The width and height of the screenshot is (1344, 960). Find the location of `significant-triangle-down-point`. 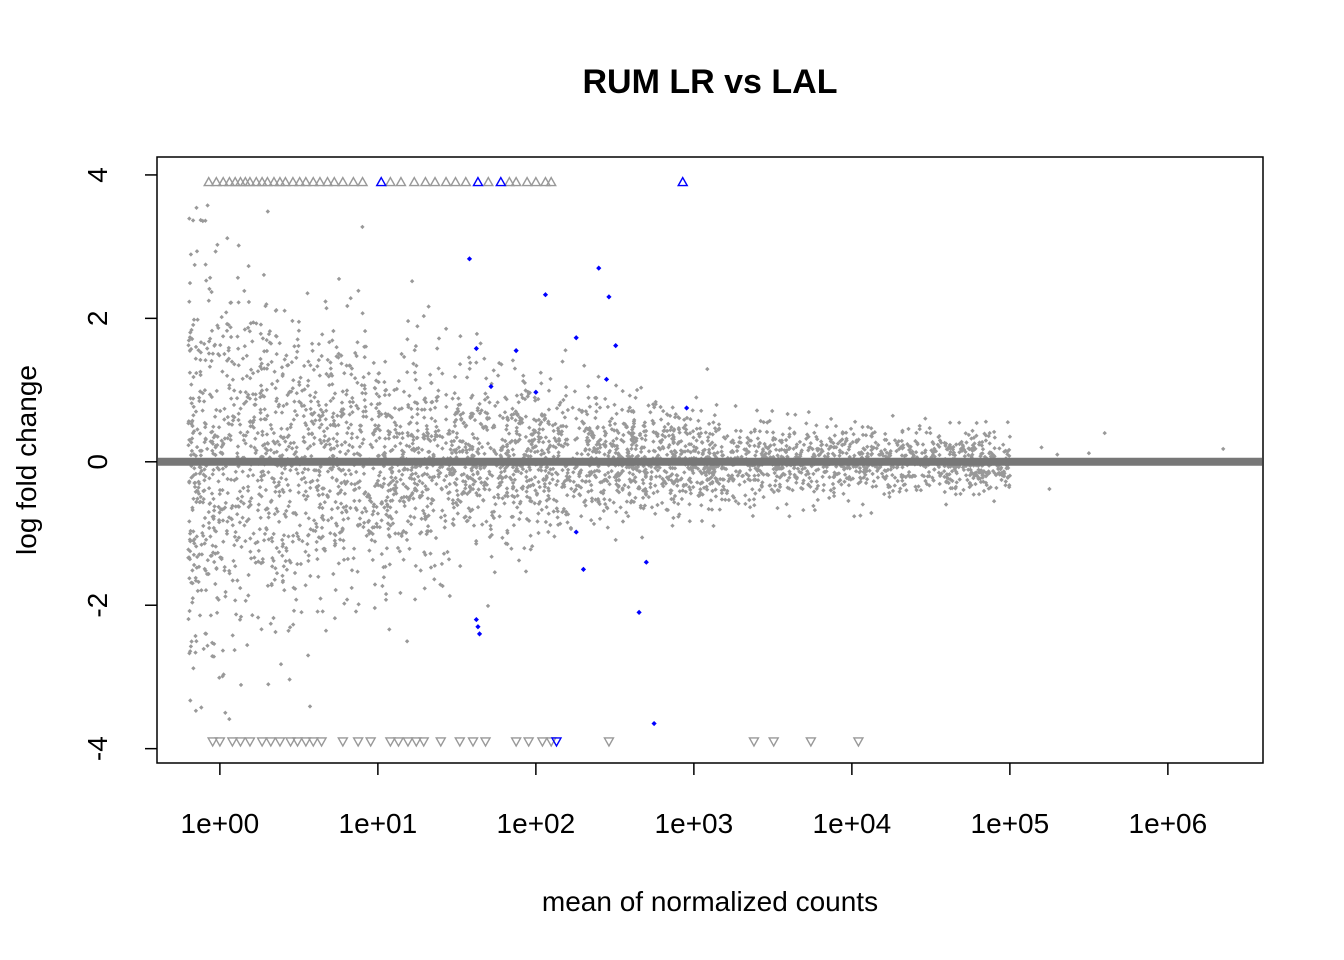

significant-triangle-down-point is located at coordinates (556, 742).